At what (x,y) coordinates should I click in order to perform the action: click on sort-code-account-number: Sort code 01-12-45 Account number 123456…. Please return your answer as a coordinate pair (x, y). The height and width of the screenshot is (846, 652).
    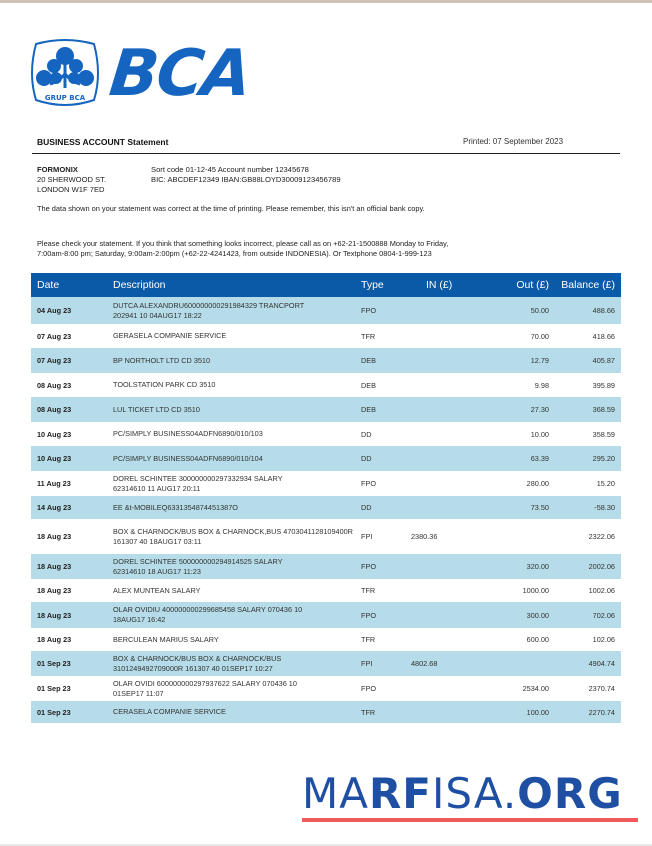
    Looking at the image, I should click on (230, 169).